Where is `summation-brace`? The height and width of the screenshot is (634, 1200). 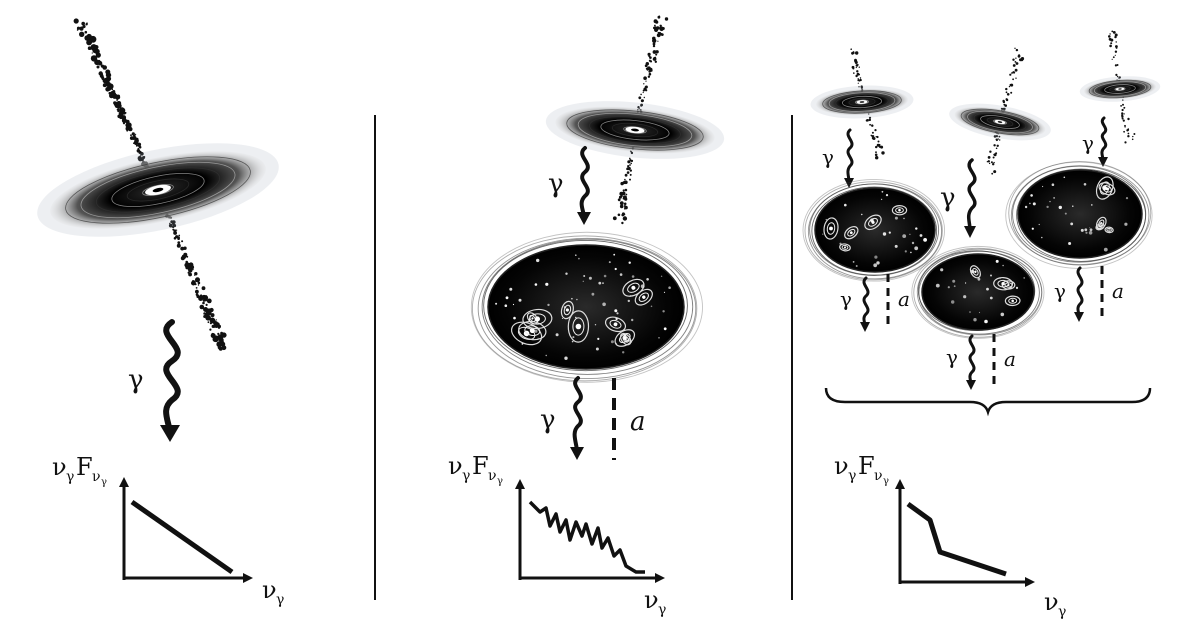 summation-brace is located at coordinates (988, 402).